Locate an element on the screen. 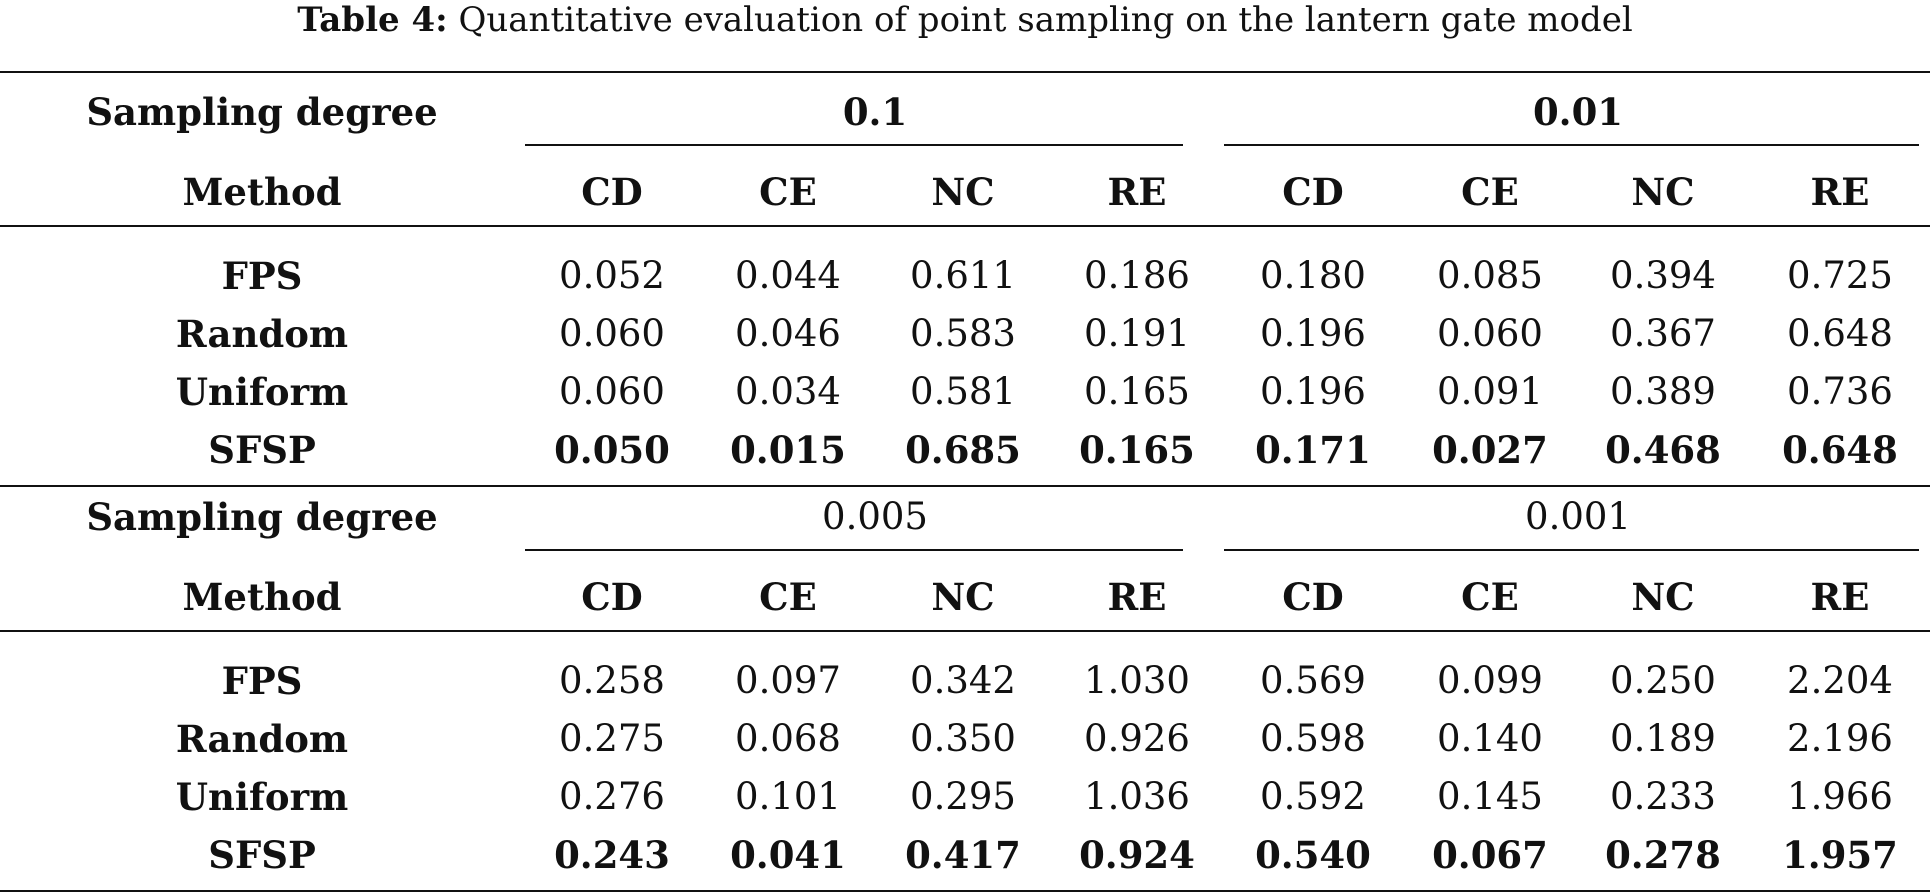 The height and width of the screenshot is (892, 1930). value-cell: 0.581 is located at coordinates (963, 391).